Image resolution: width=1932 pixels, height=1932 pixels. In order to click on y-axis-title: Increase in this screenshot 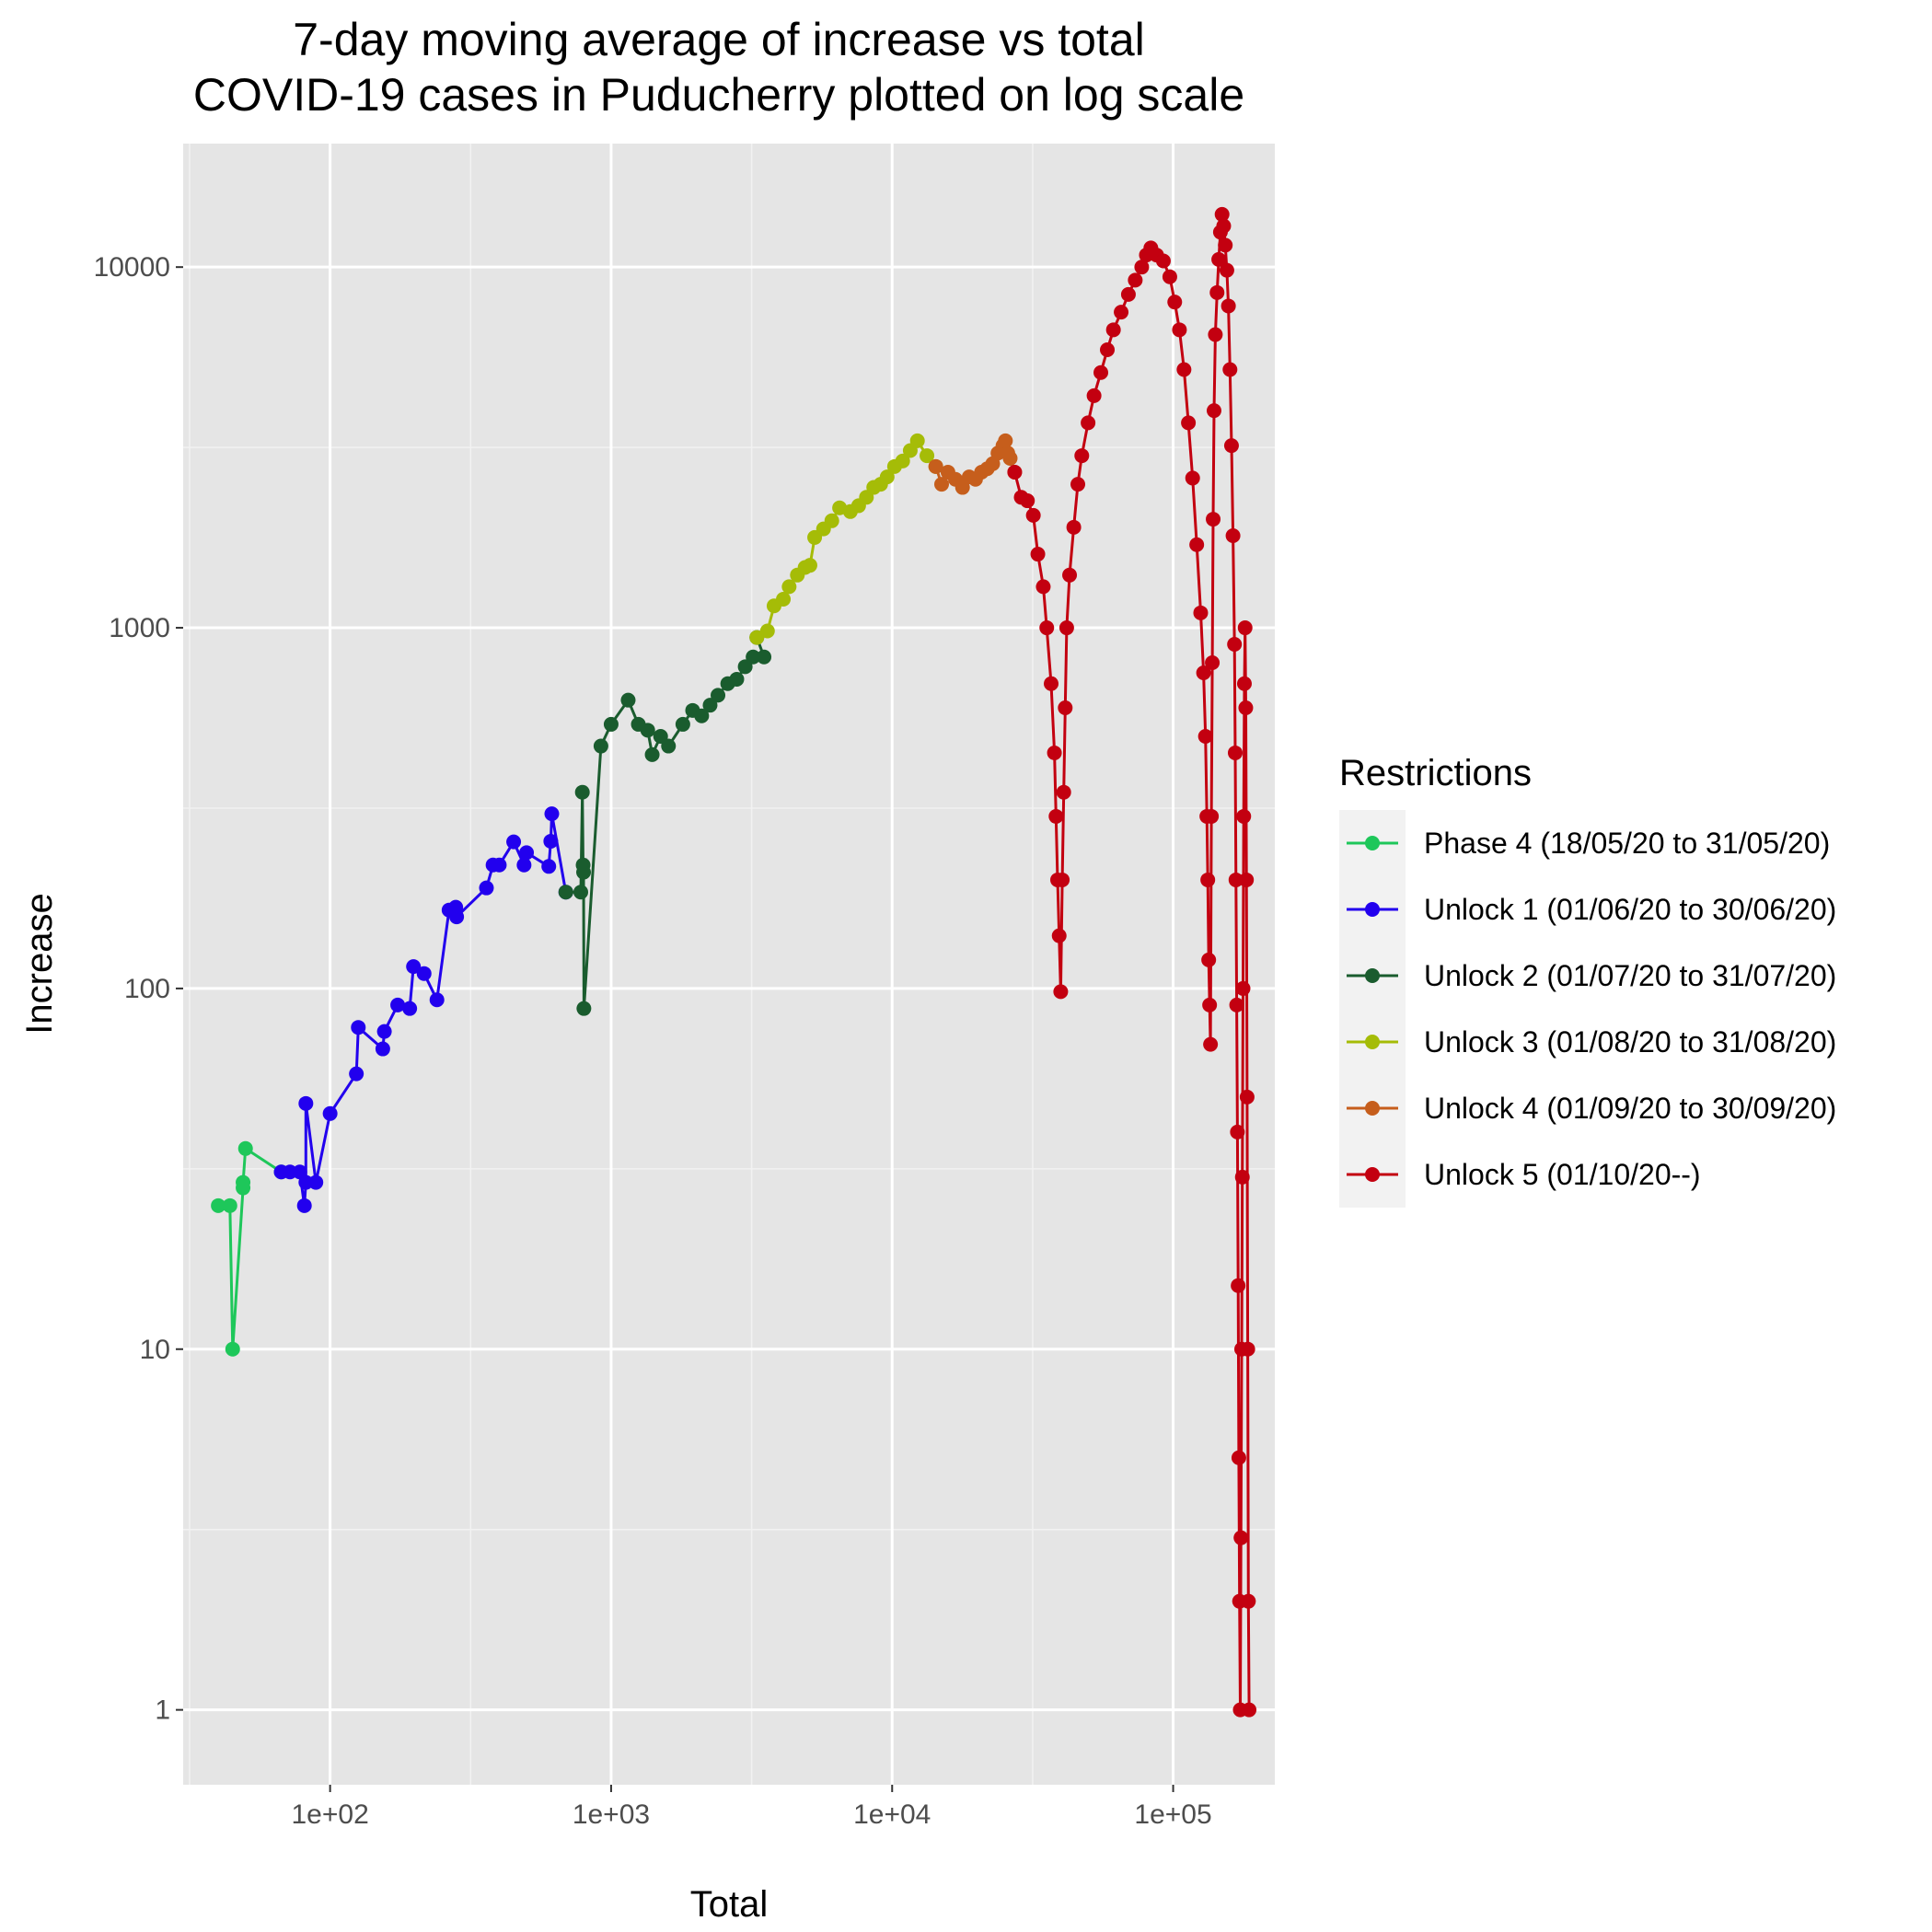, I will do `click(40, 964)`.